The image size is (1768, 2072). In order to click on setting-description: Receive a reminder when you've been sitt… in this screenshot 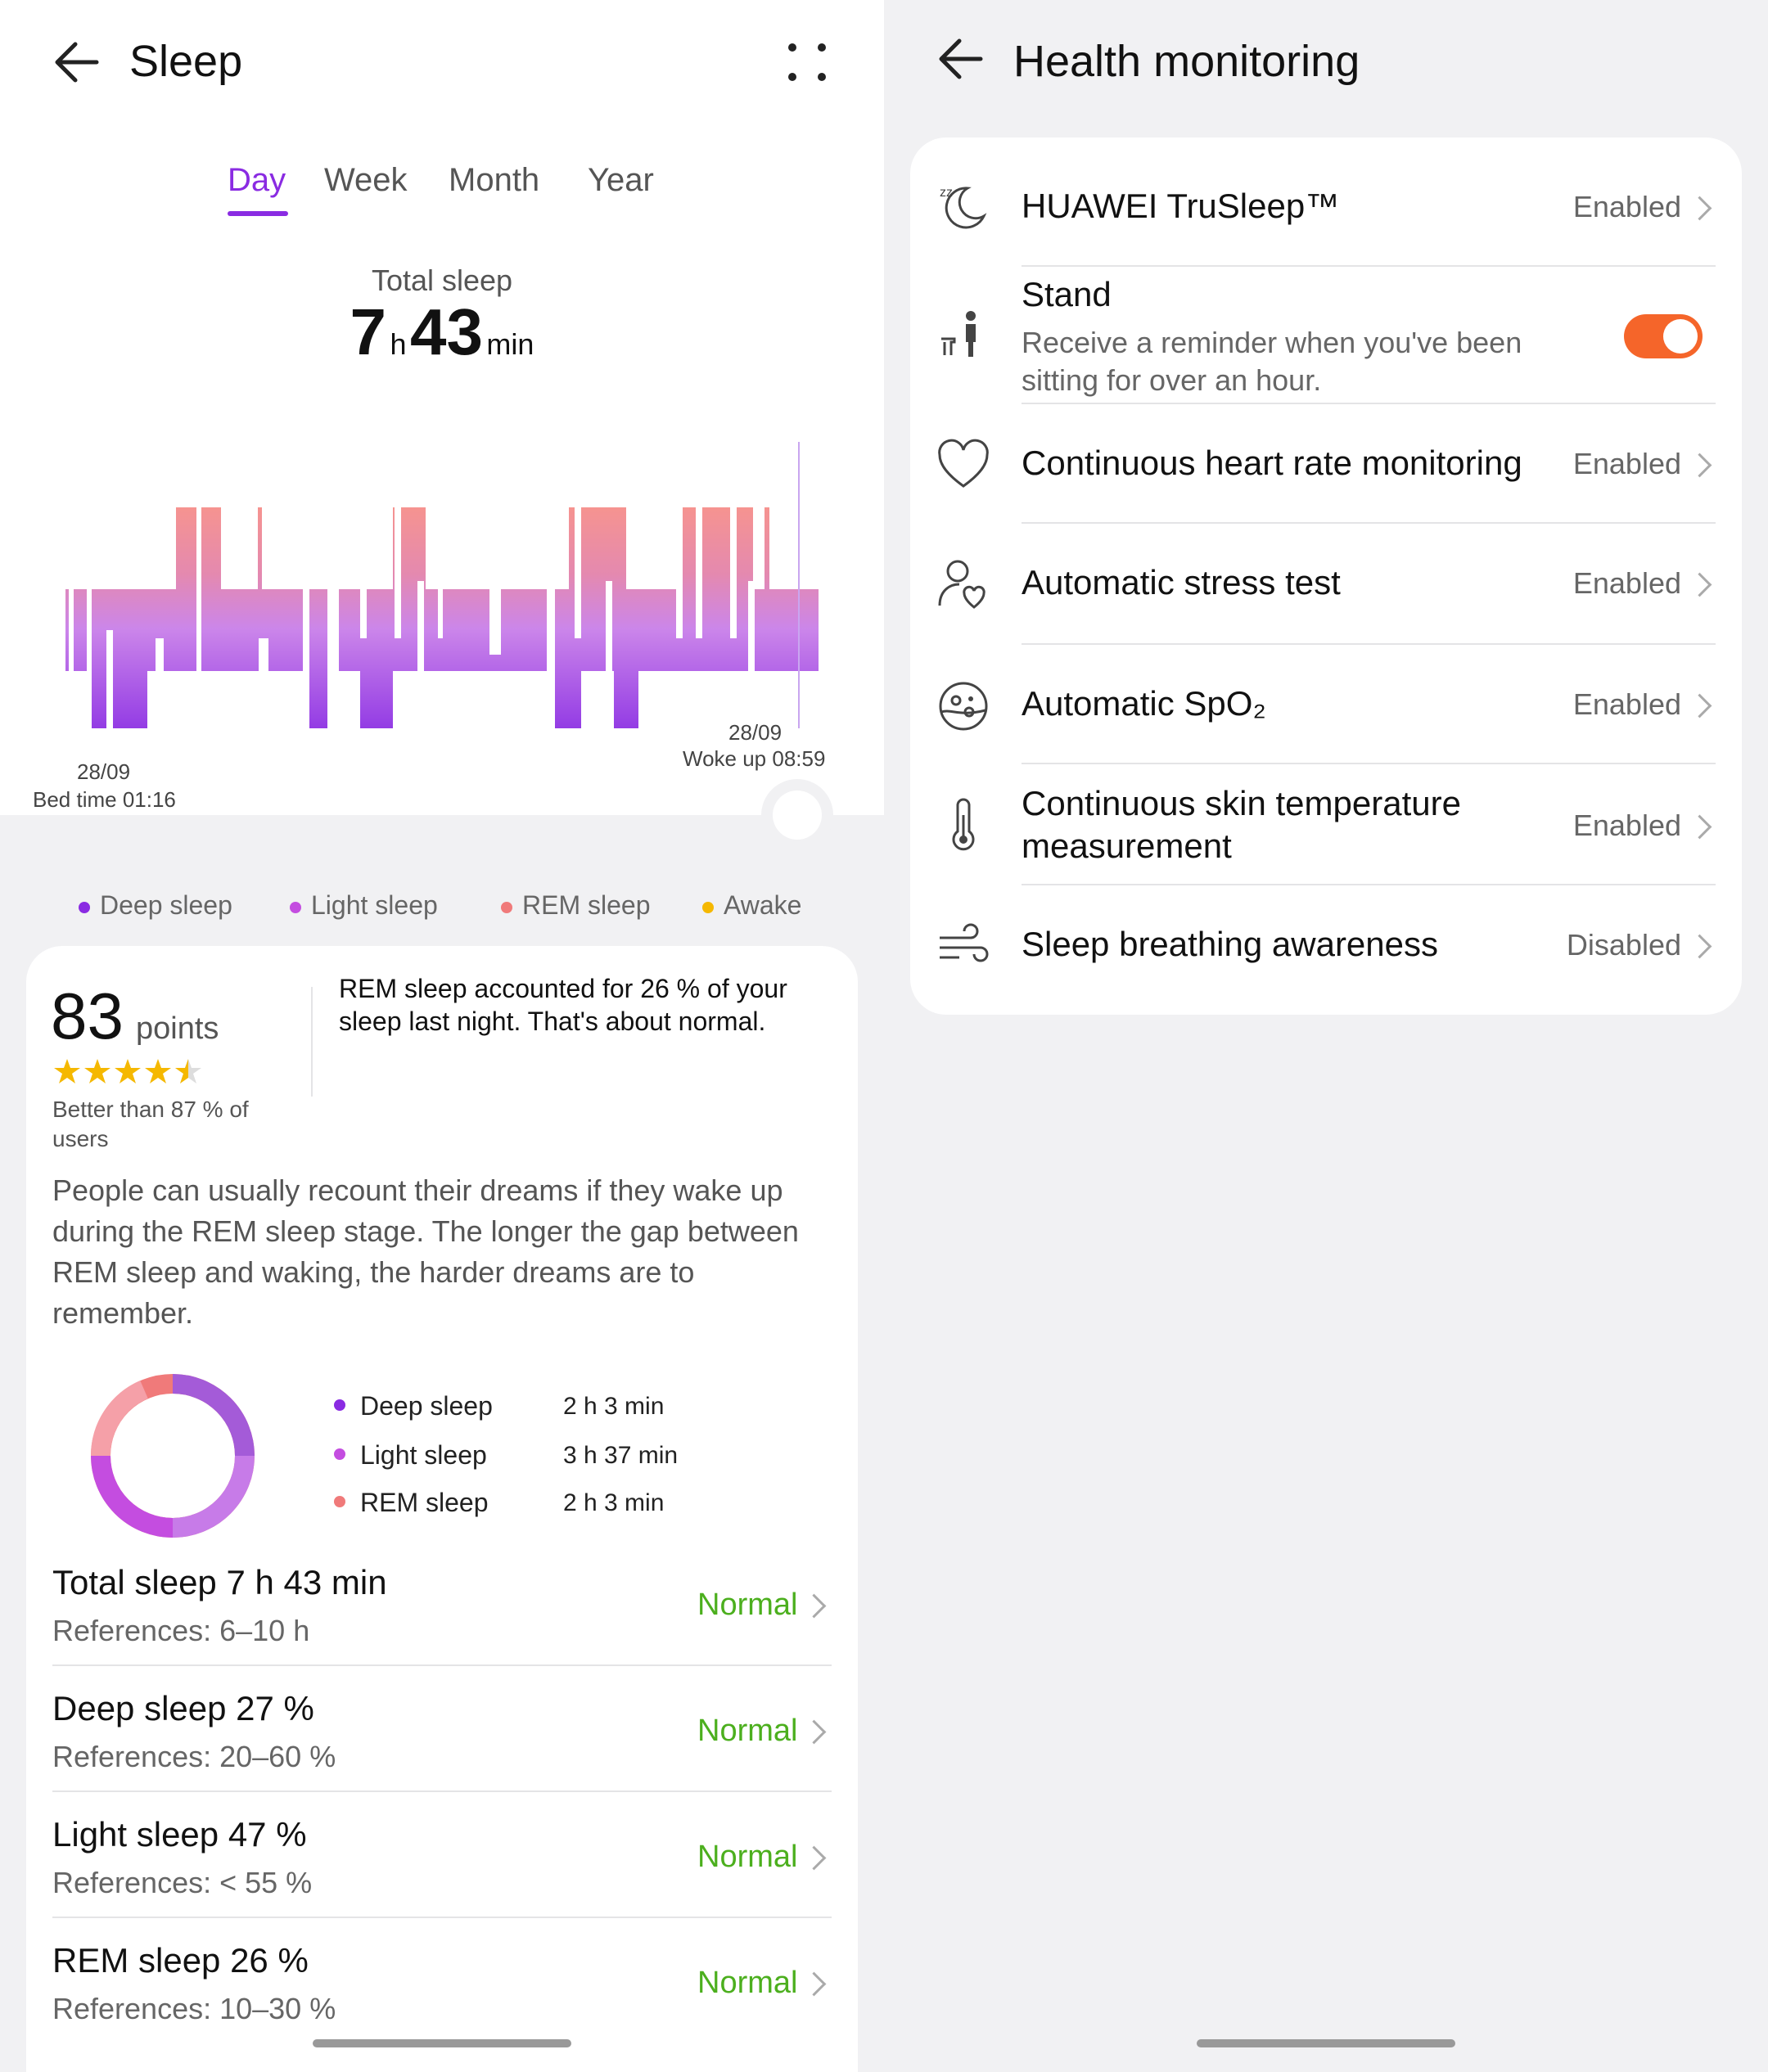, I will do `click(1272, 361)`.